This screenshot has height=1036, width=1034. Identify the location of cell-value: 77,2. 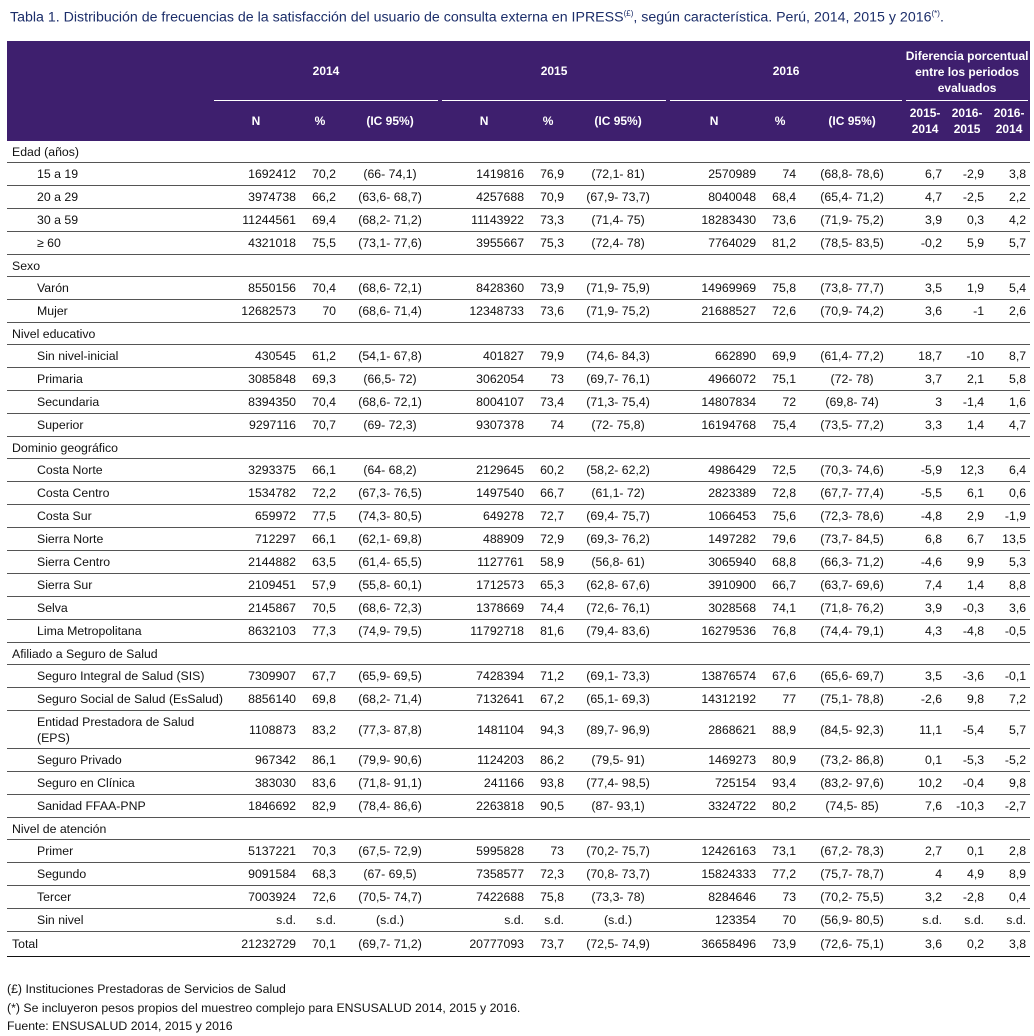
(780, 874).